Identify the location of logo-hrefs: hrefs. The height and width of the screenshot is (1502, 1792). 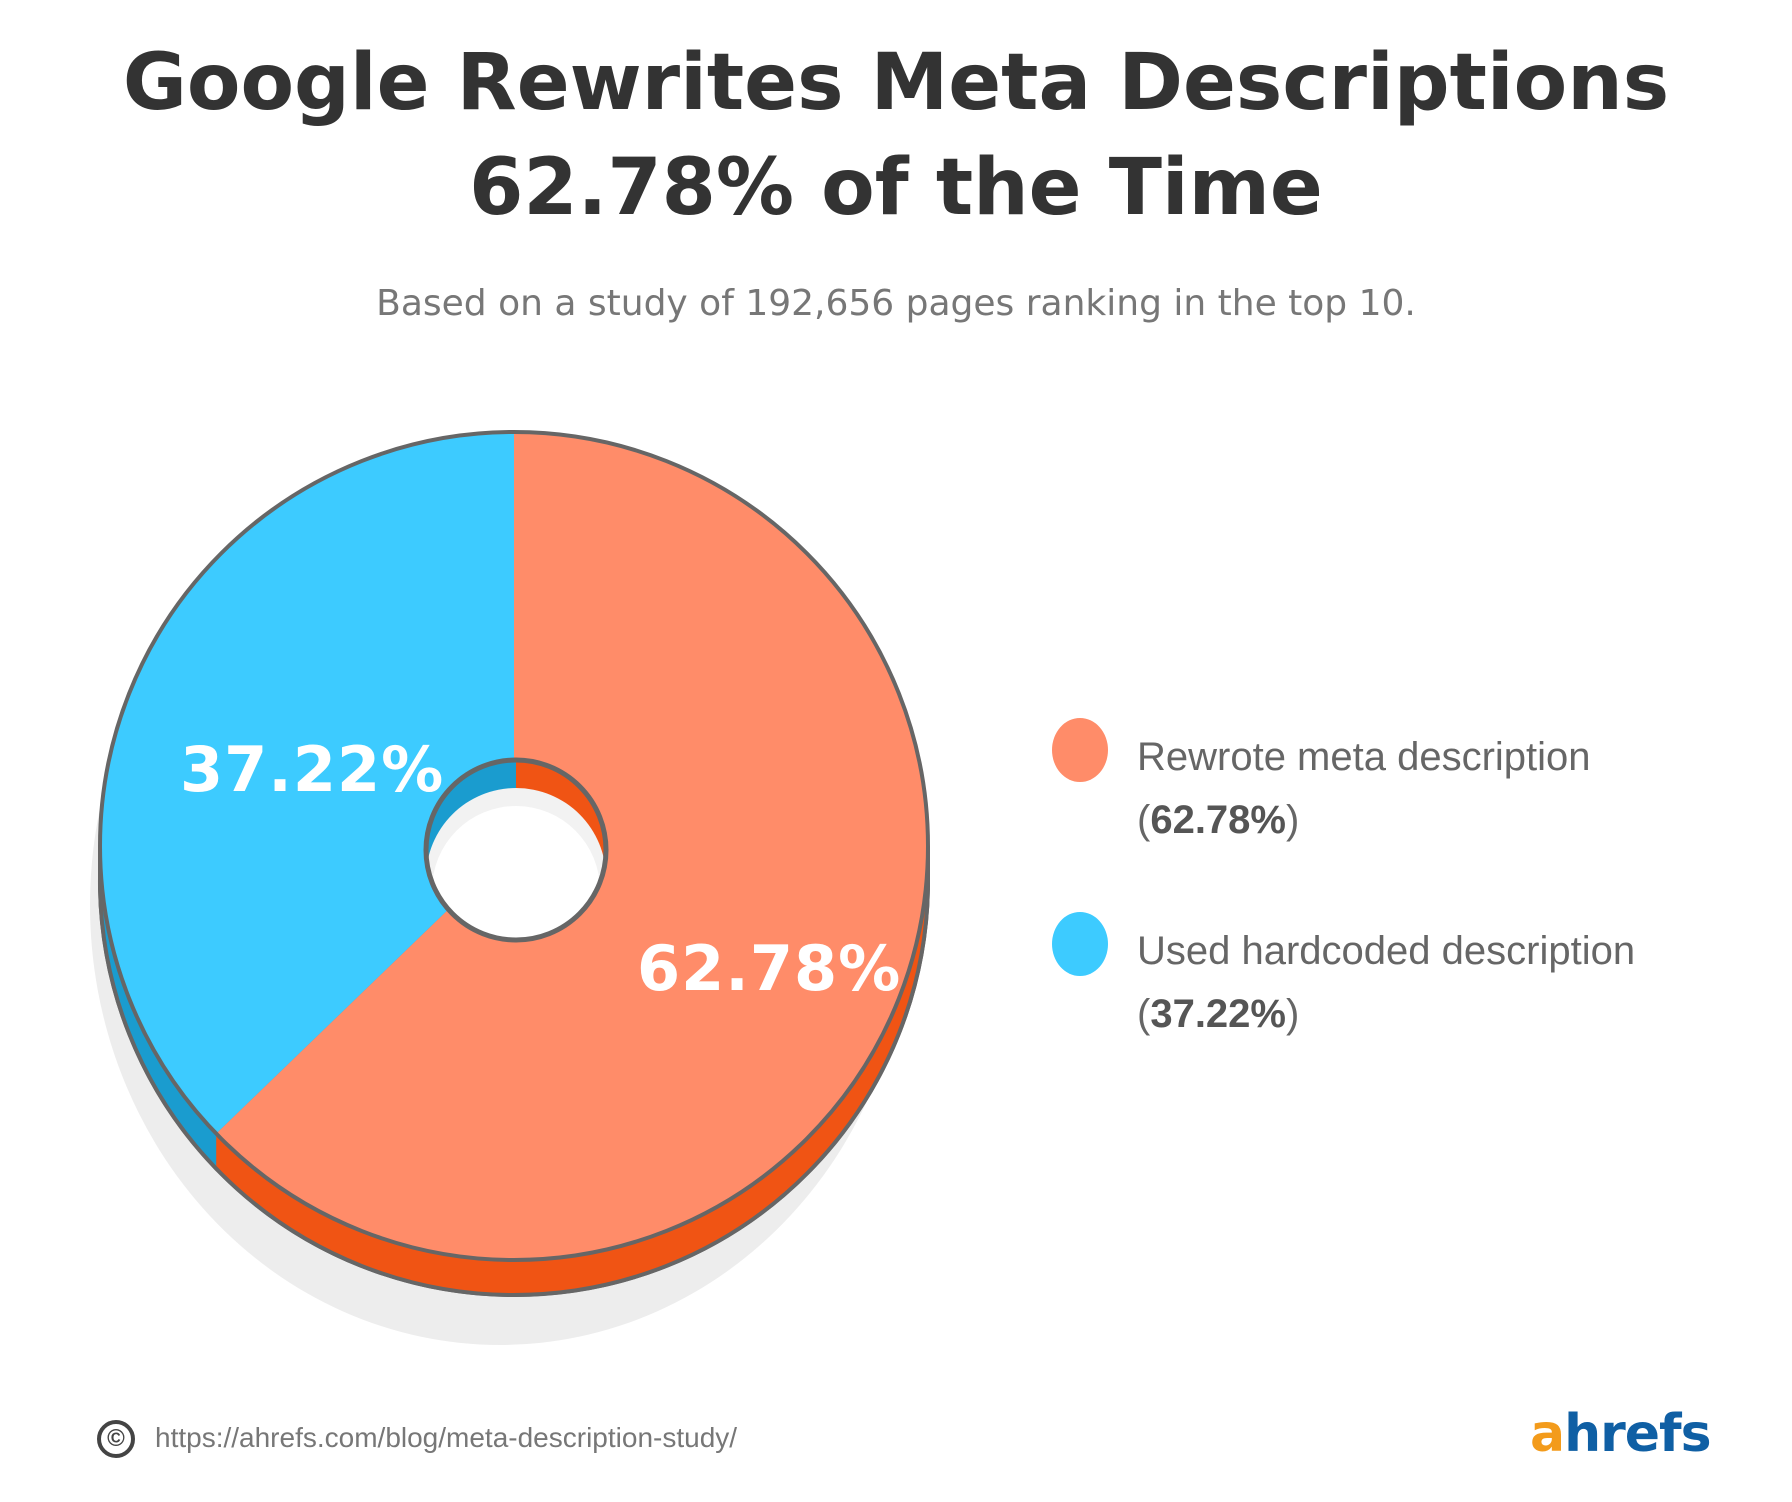
(1638, 1434).